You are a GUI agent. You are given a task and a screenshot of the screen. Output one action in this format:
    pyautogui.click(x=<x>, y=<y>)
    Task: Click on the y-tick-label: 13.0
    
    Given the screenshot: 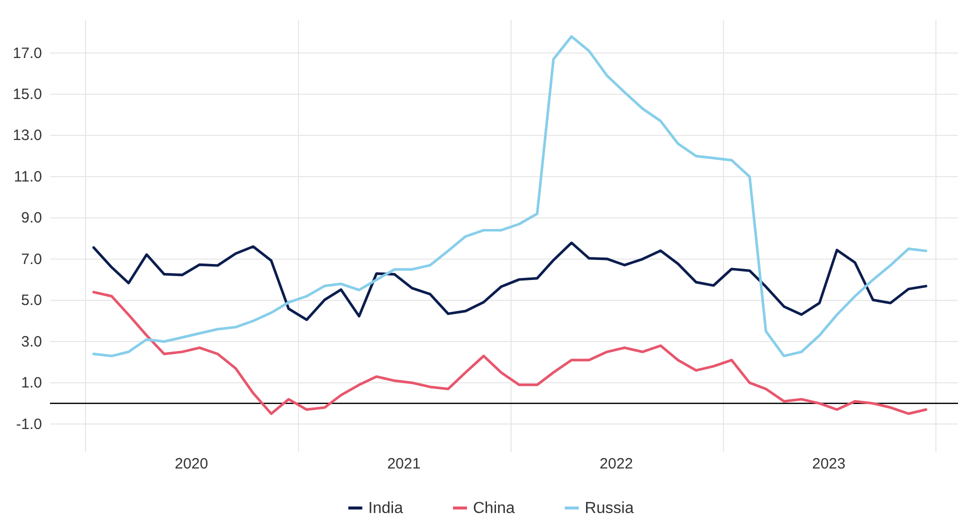 What is the action you would take?
    pyautogui.click(x=27, y=135)
    